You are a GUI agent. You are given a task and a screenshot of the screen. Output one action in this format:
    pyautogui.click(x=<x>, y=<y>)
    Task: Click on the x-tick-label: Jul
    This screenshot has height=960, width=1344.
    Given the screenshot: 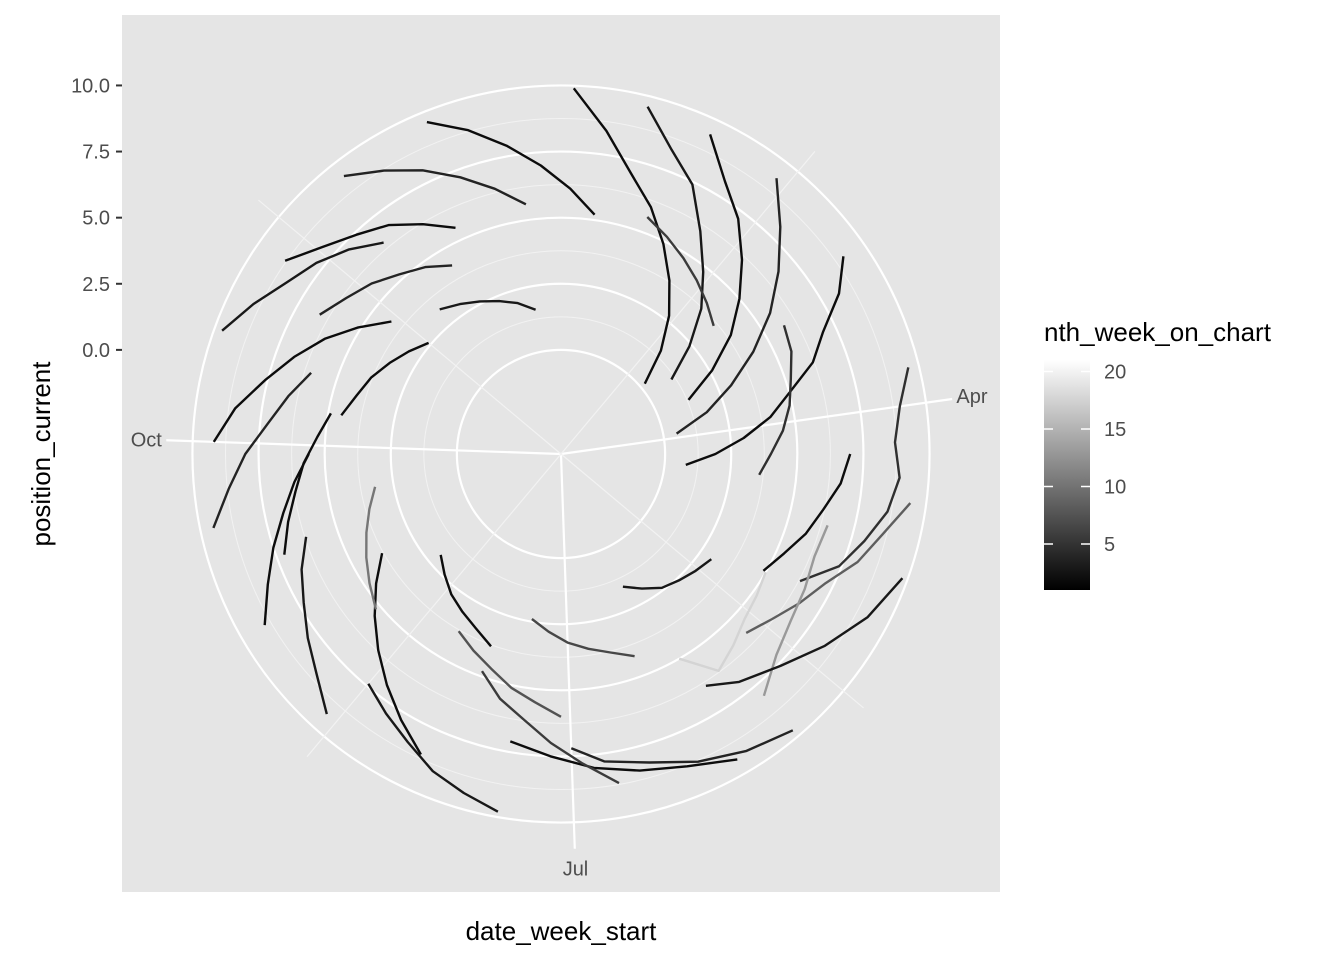 What is the action you would take?
    pyautogui.click(x=576, y=870)
    